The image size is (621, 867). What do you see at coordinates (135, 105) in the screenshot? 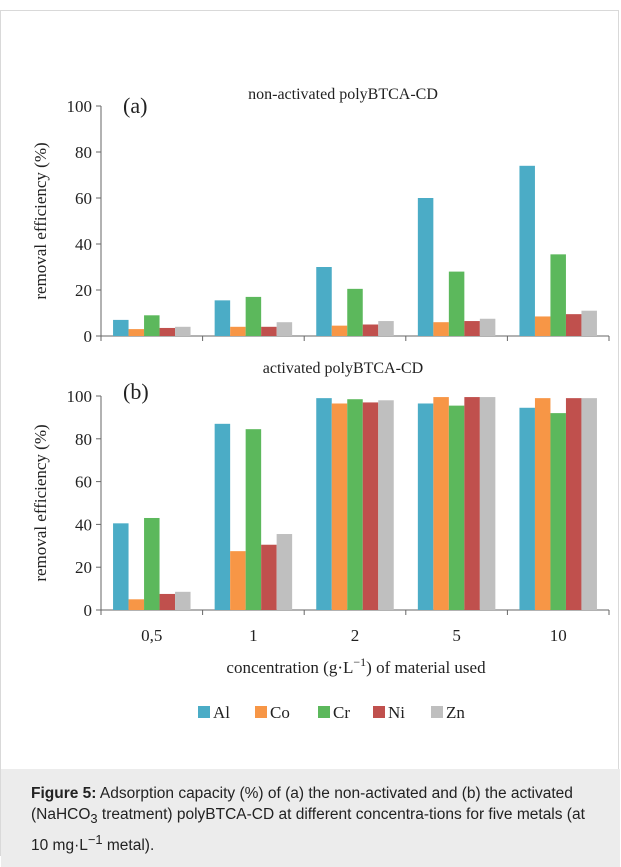
I see `panel-label: (a)` at bounding box center [135, 105].